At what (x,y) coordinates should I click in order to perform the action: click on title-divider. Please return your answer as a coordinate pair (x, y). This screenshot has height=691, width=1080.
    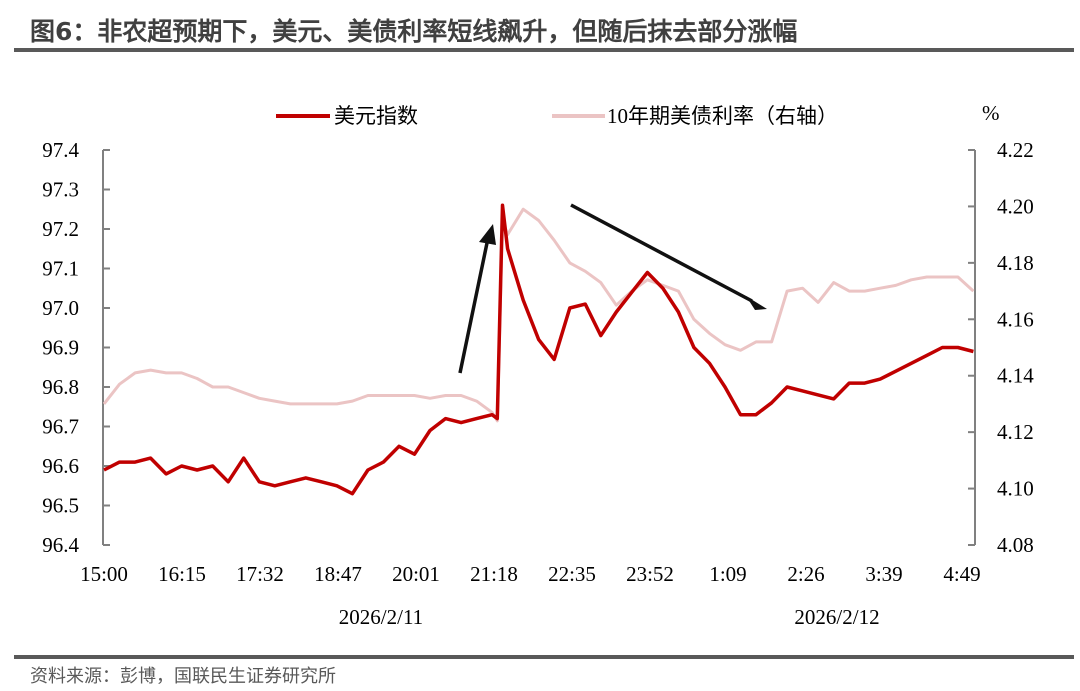
    Looking at the image, I should click on (544, 50).